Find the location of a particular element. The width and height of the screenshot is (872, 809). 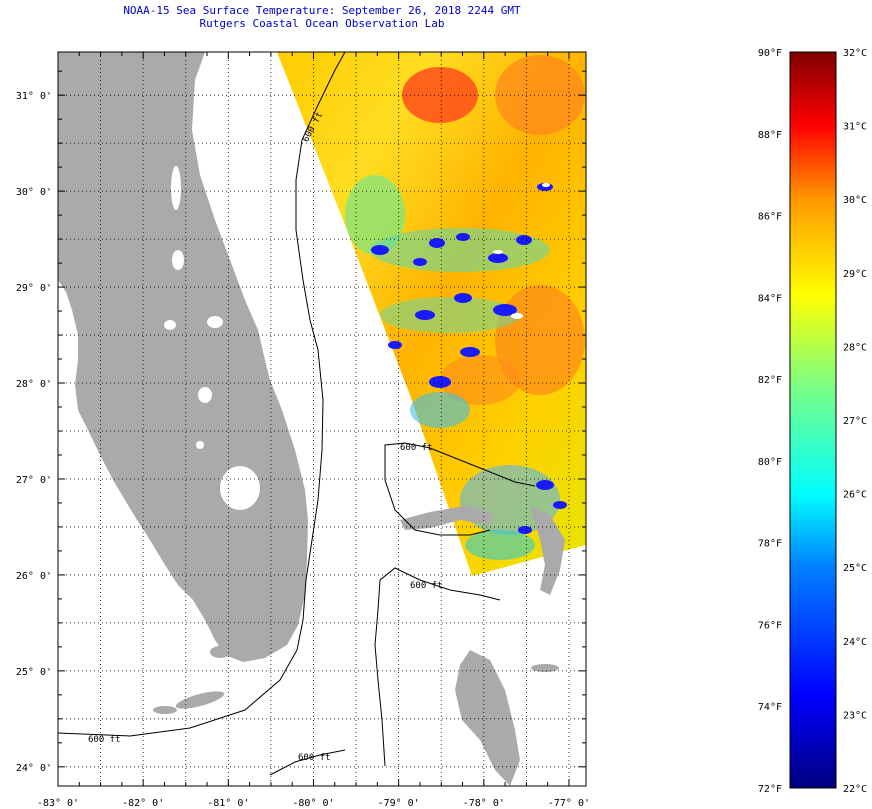

latitude-label: 28° 0' is located at coordinates (34, 384).